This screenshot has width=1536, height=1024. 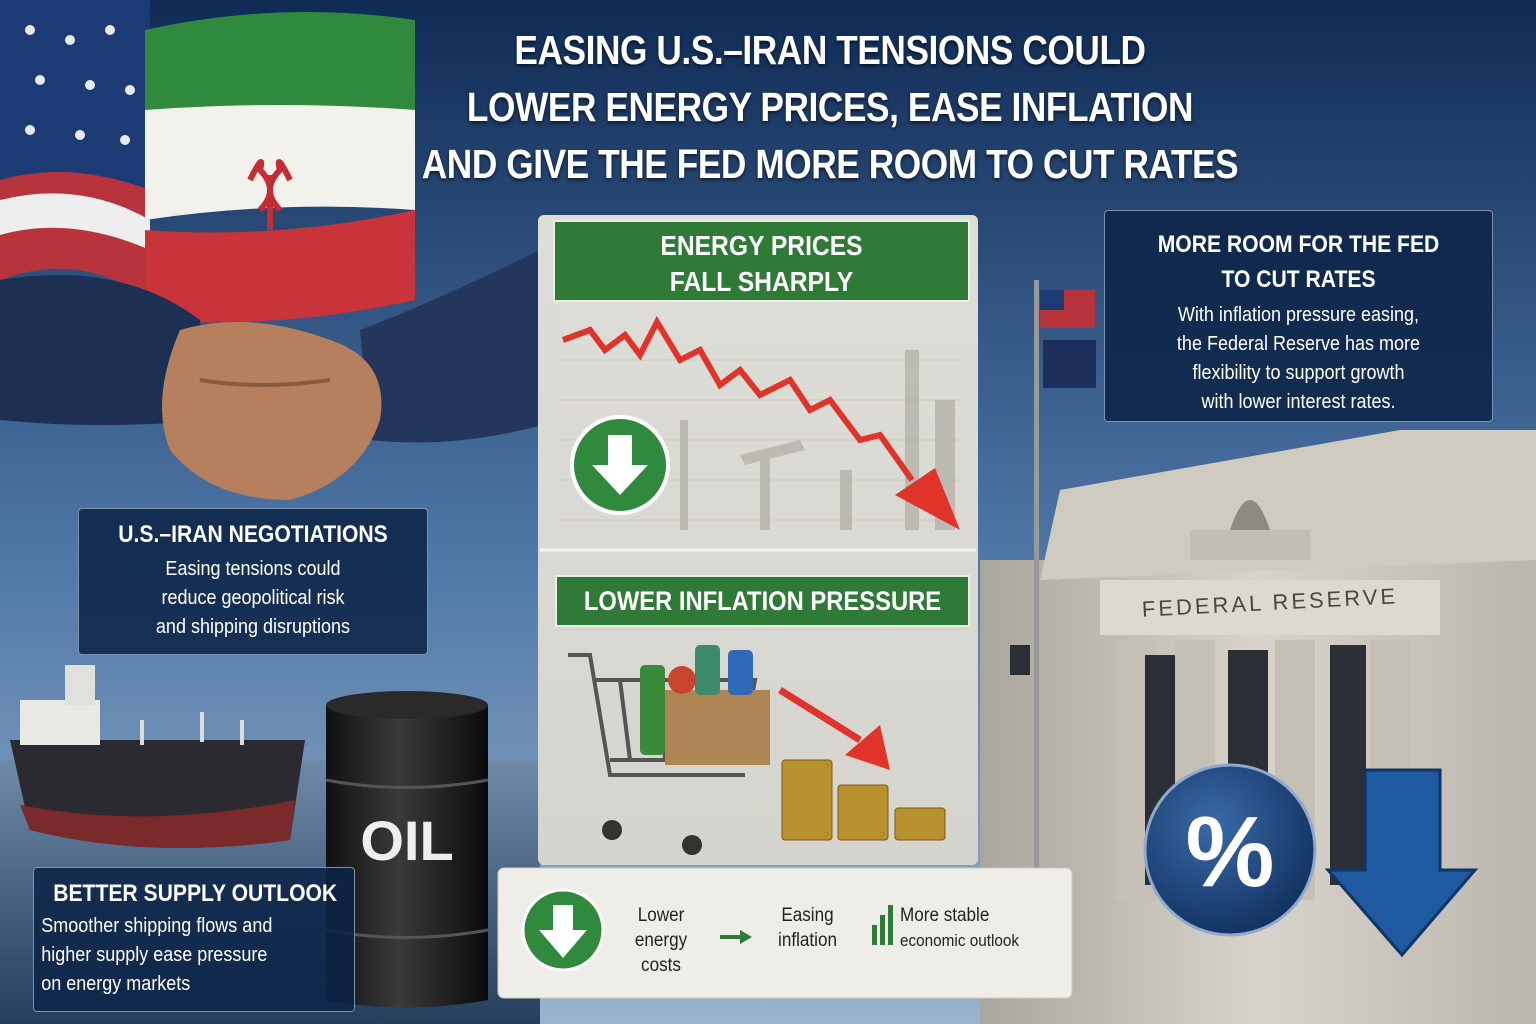 What do you see at coordinates (116, 984) in the screenshot?
I see `body-line: on energy markets` at bounding box center [116, 984].